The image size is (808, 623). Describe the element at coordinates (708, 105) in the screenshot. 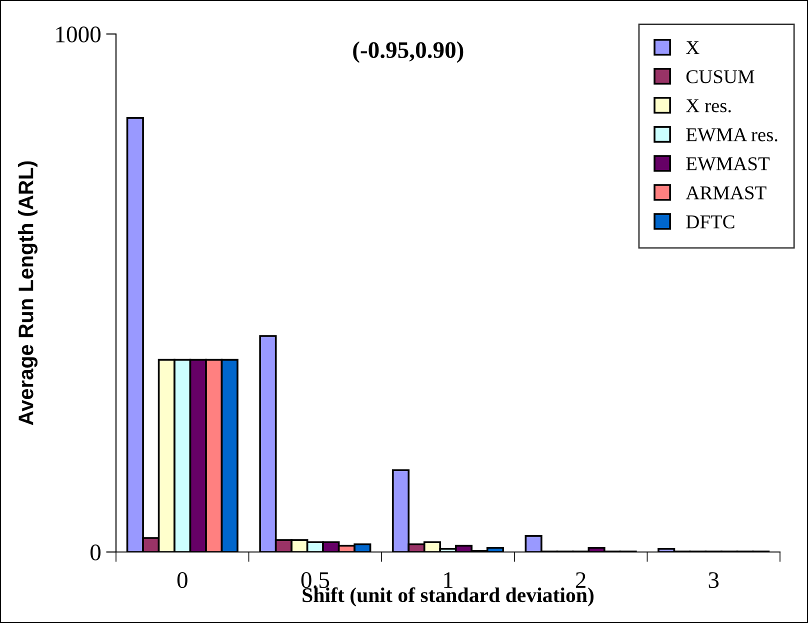

I see `legend-label: X res.` at that location.